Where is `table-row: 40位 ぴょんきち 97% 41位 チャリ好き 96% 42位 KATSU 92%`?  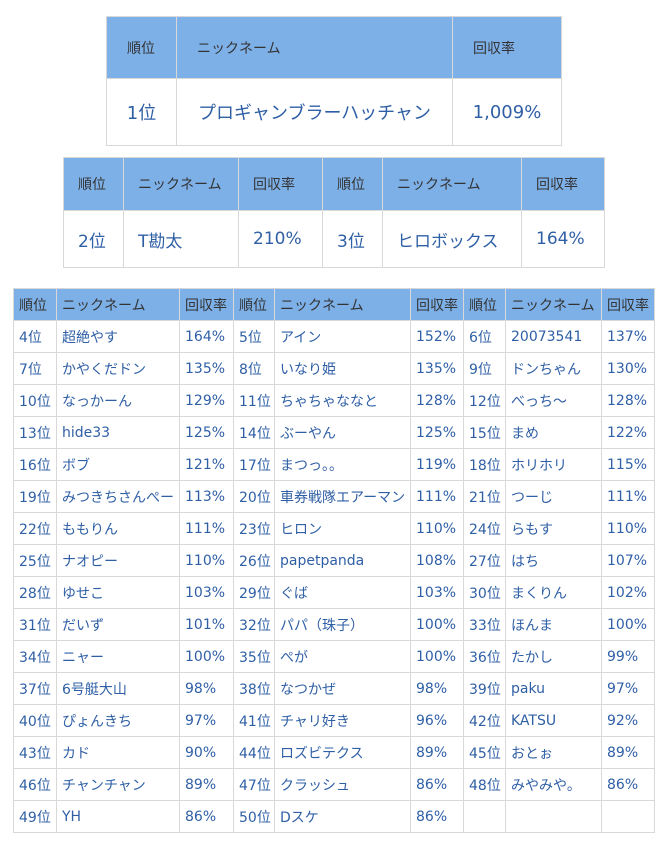
table-row: 40位 ぴょんきち 97% 41位 チャリ好き 96% 42位 KATSU 92% is located at coordinates (334, 720).